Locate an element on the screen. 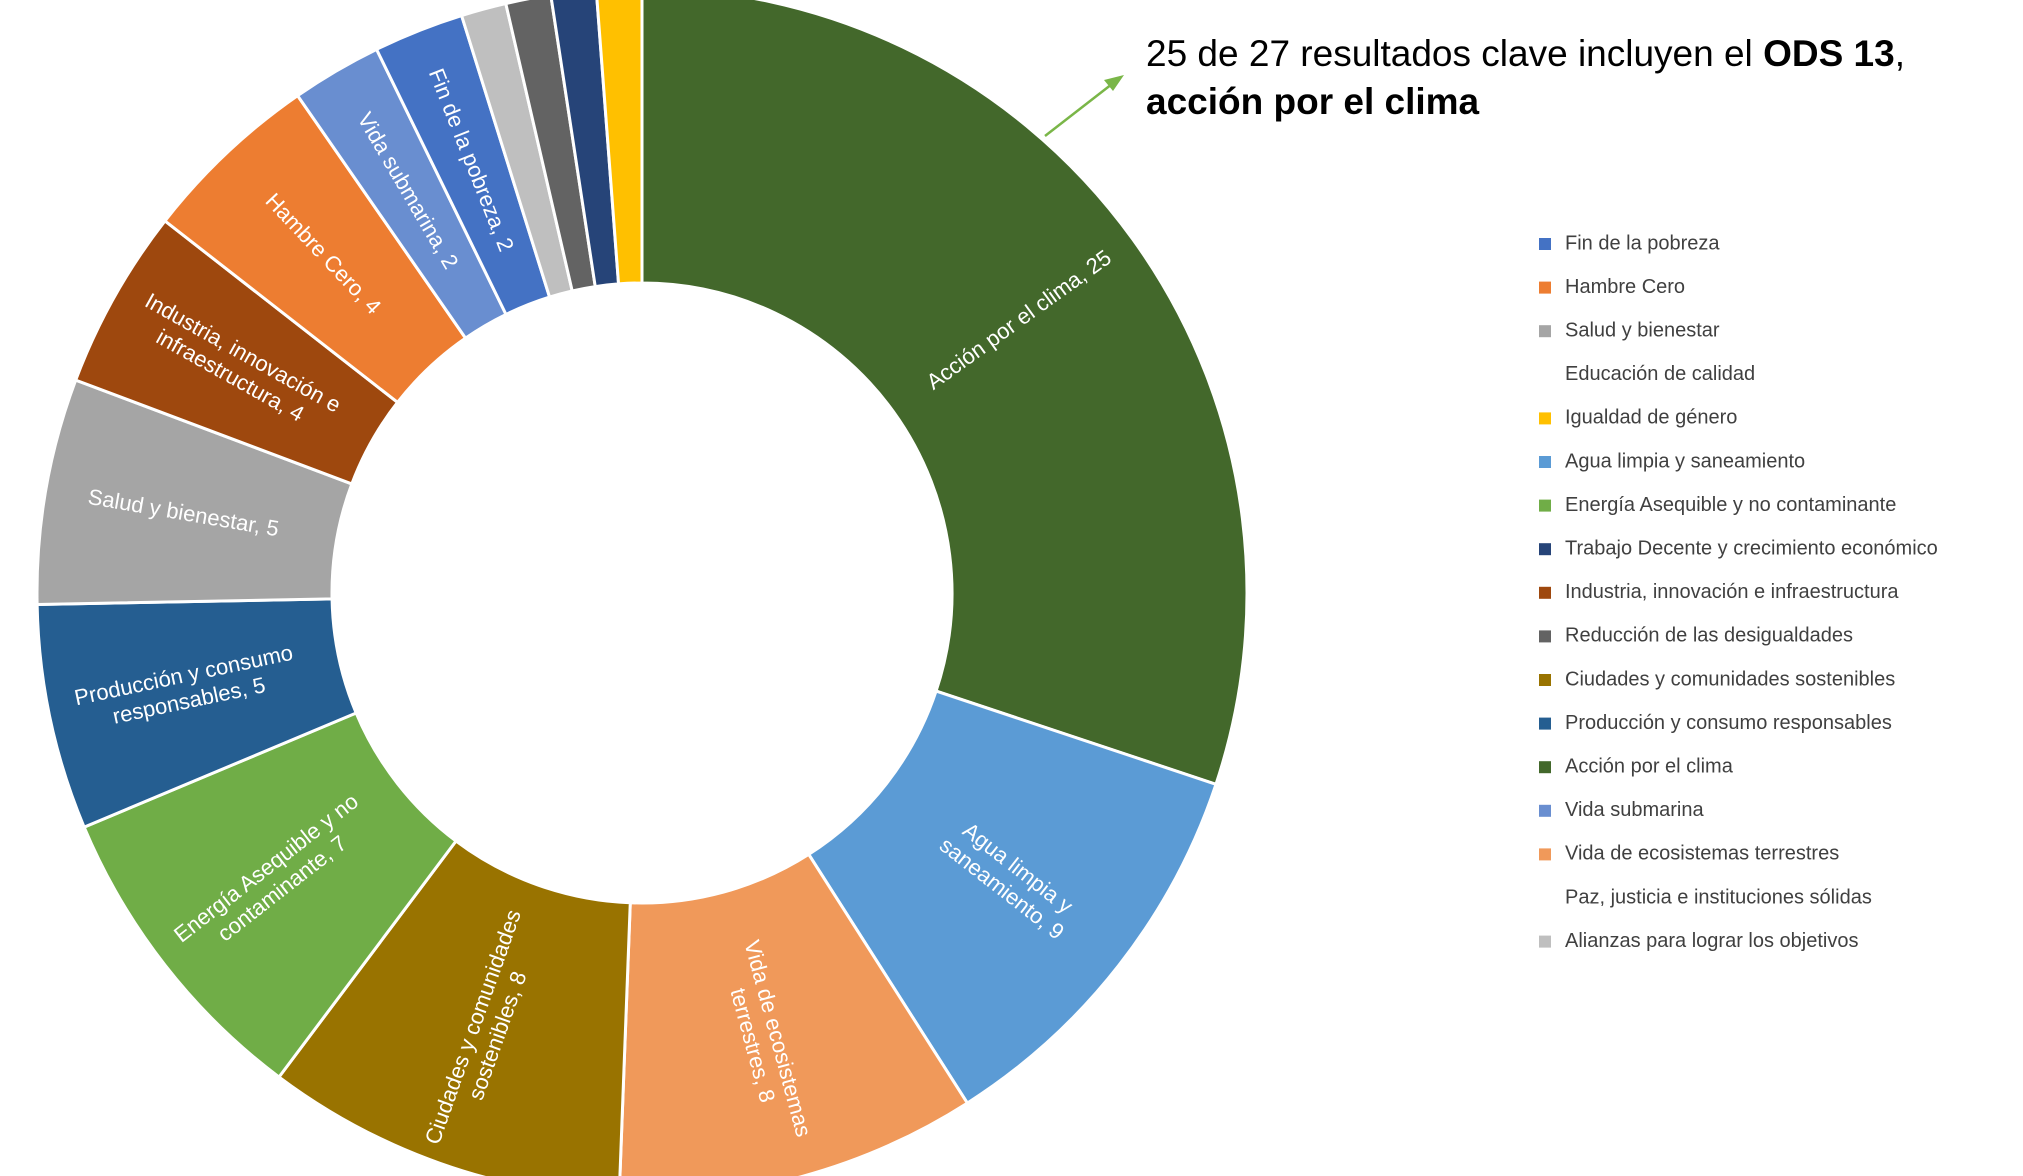  legend-label: Salud y bienestar is located at coordinates (1642, 330).